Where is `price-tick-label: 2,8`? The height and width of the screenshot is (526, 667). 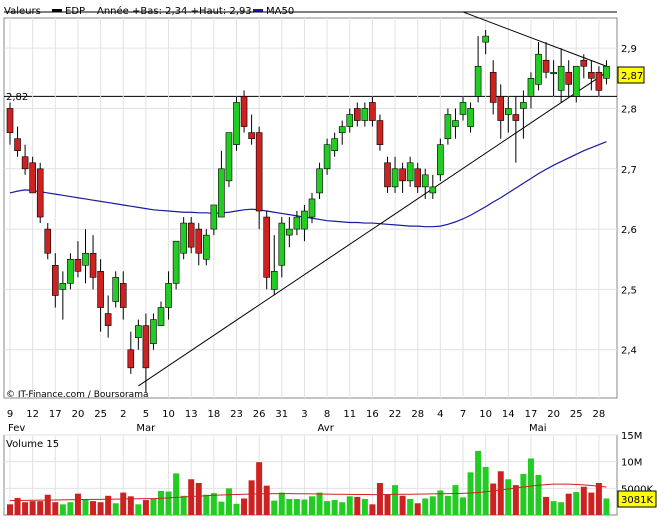
price-tick-label: 2,8 is located at coordinates (629, 109).